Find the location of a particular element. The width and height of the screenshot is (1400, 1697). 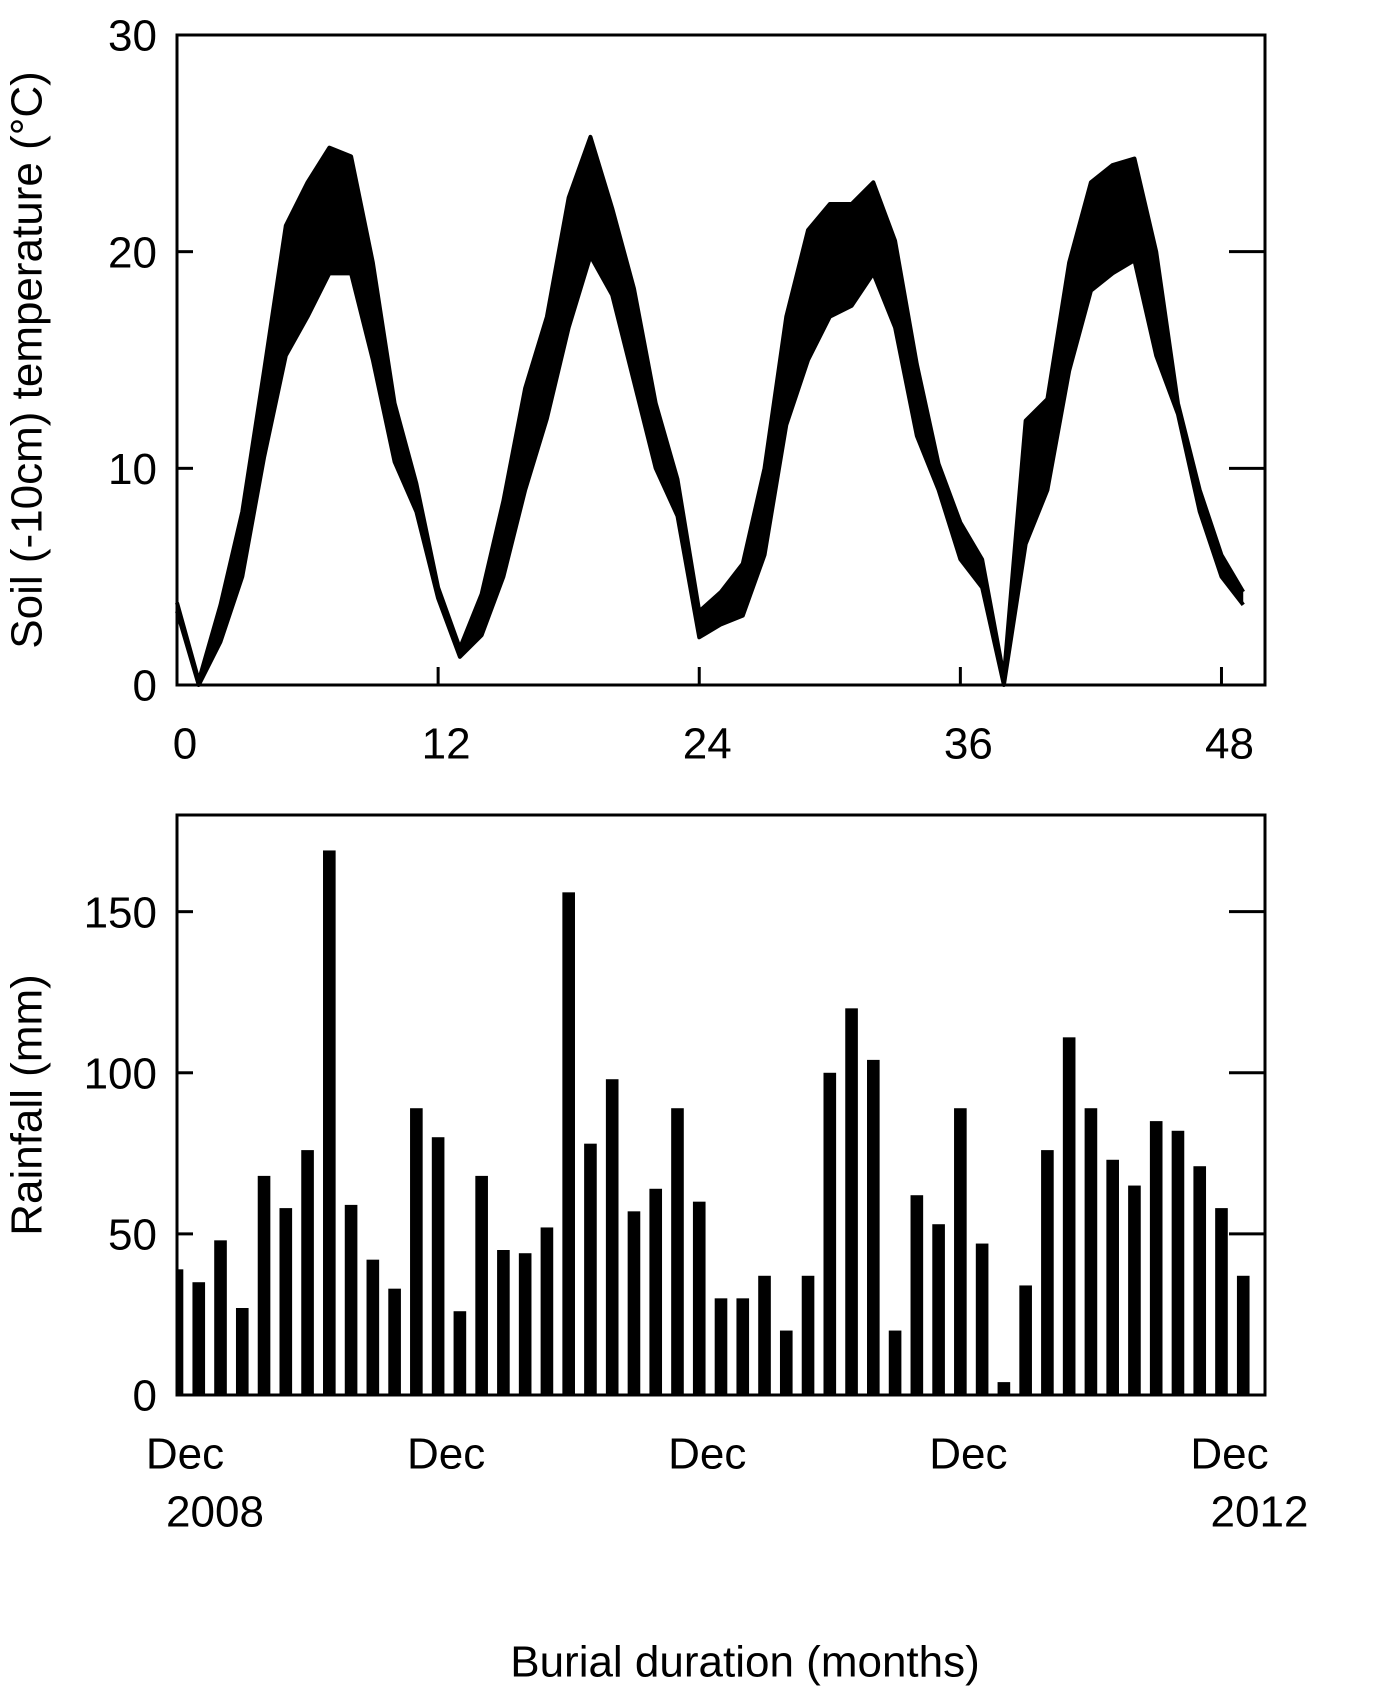

y-axis-label: Rainfall (mm) is located at coordinates (27, 1105).